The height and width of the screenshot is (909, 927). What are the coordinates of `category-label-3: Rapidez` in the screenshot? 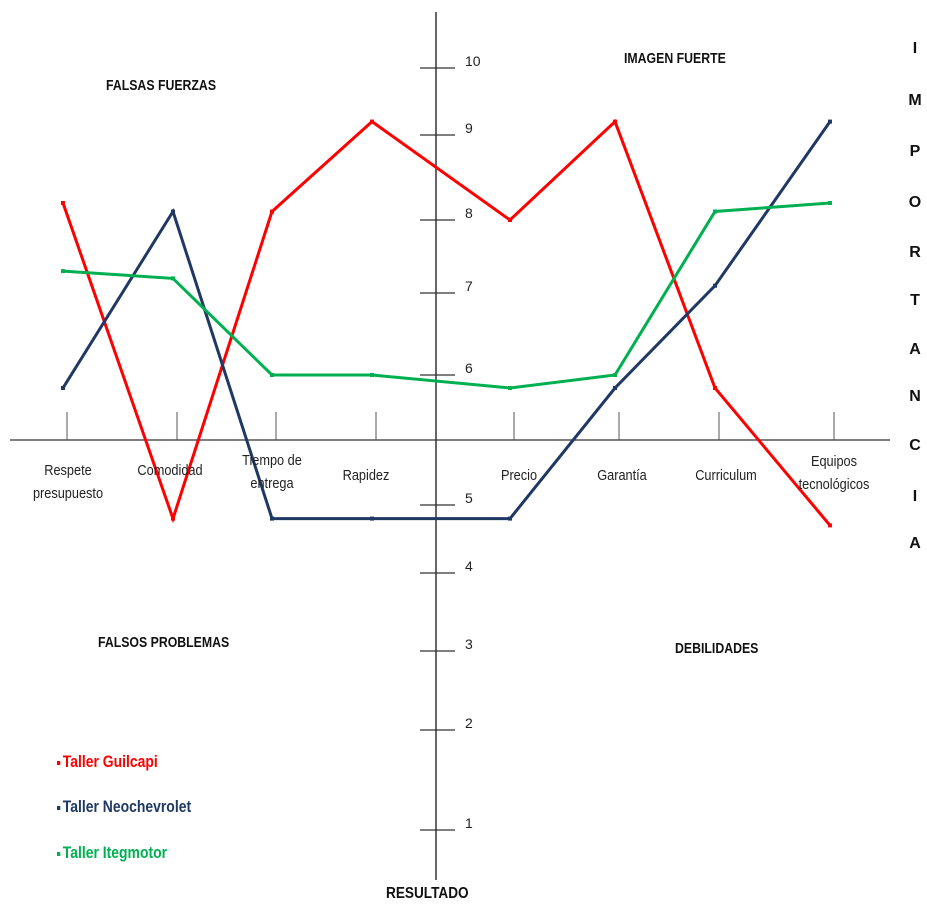 It's located at (366, 474).